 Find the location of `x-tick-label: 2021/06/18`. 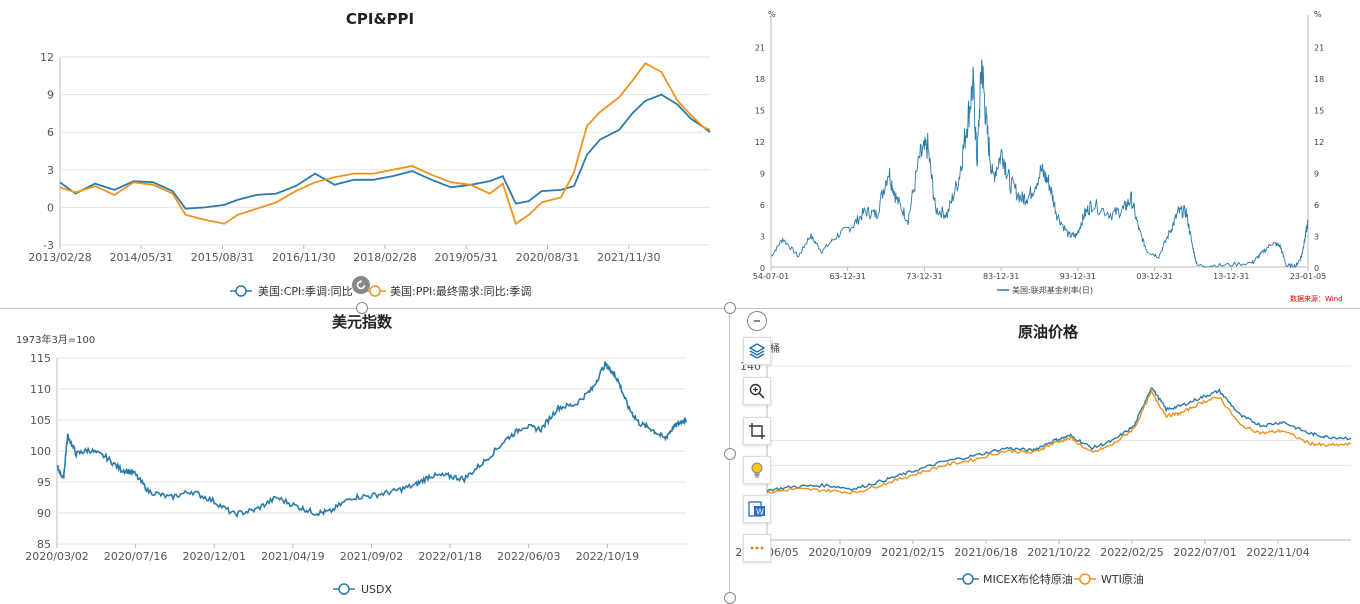

x-tick-label: 2021/06/18 is located at coordinates (985, 552).